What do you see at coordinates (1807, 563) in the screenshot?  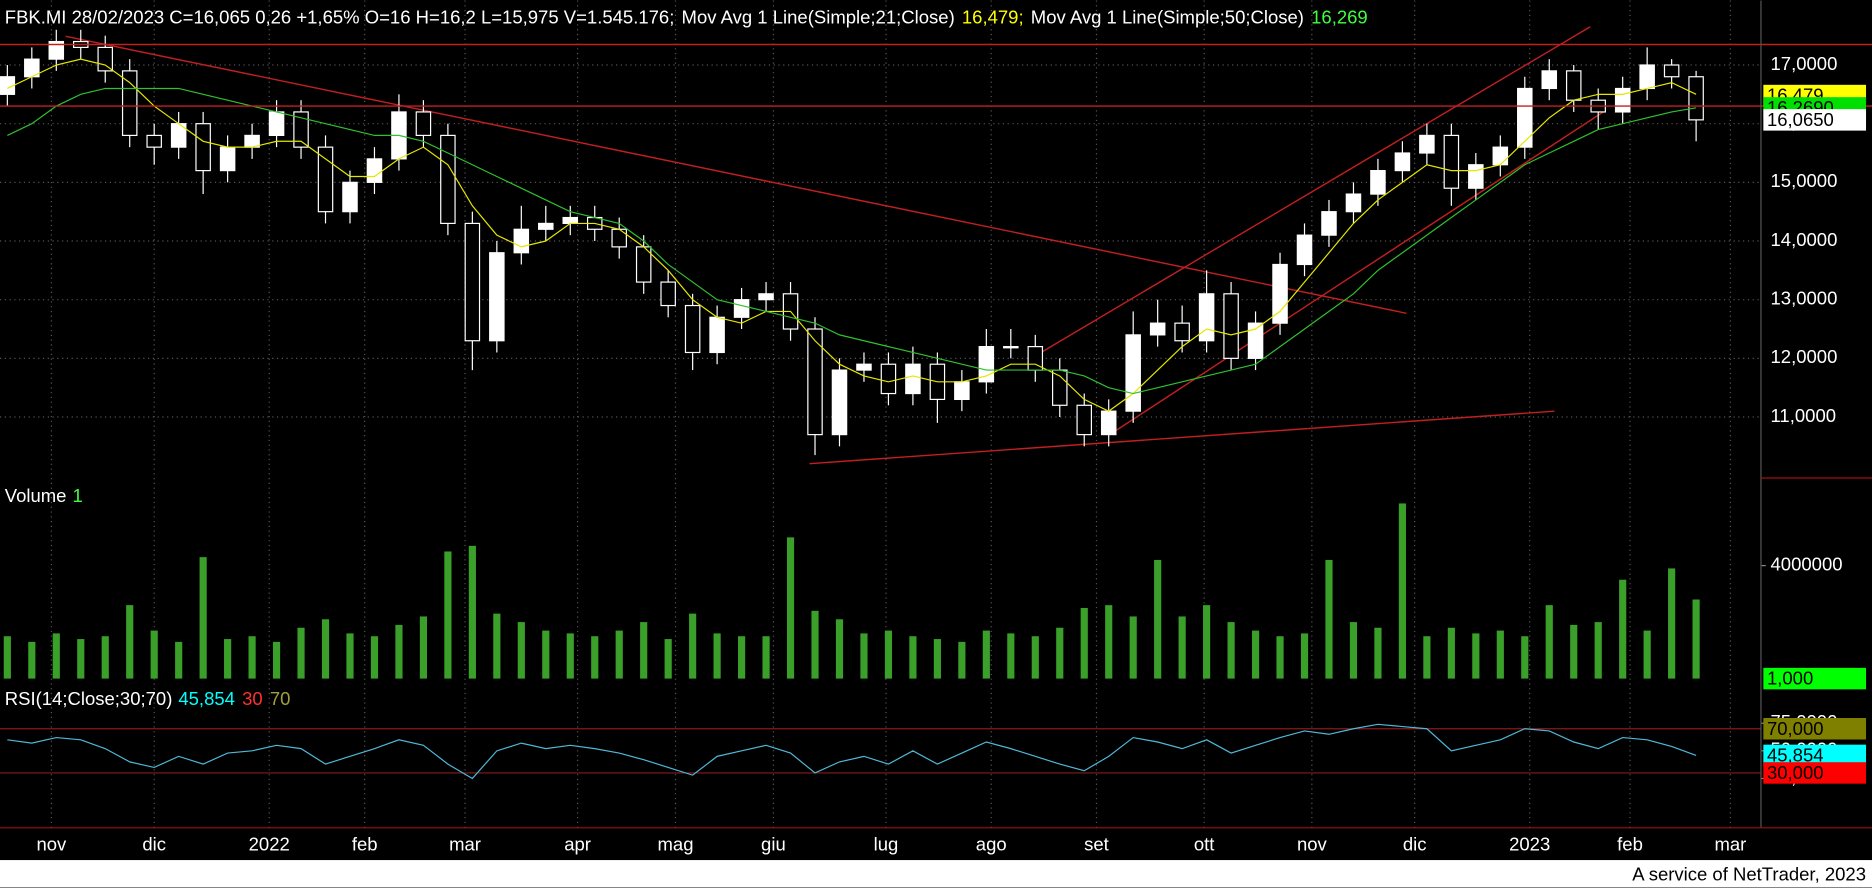 I see `y-tick-label: 4000000` at bounding box center [1807, 563].